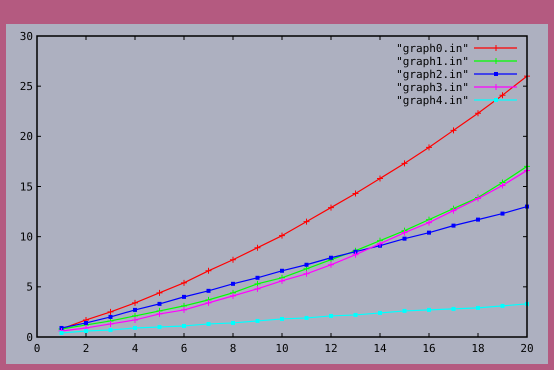  What do you see at coordinates (26, 36) in the screenshot?
I see `y-tick-label: 30` at bounding box center [26, 36].